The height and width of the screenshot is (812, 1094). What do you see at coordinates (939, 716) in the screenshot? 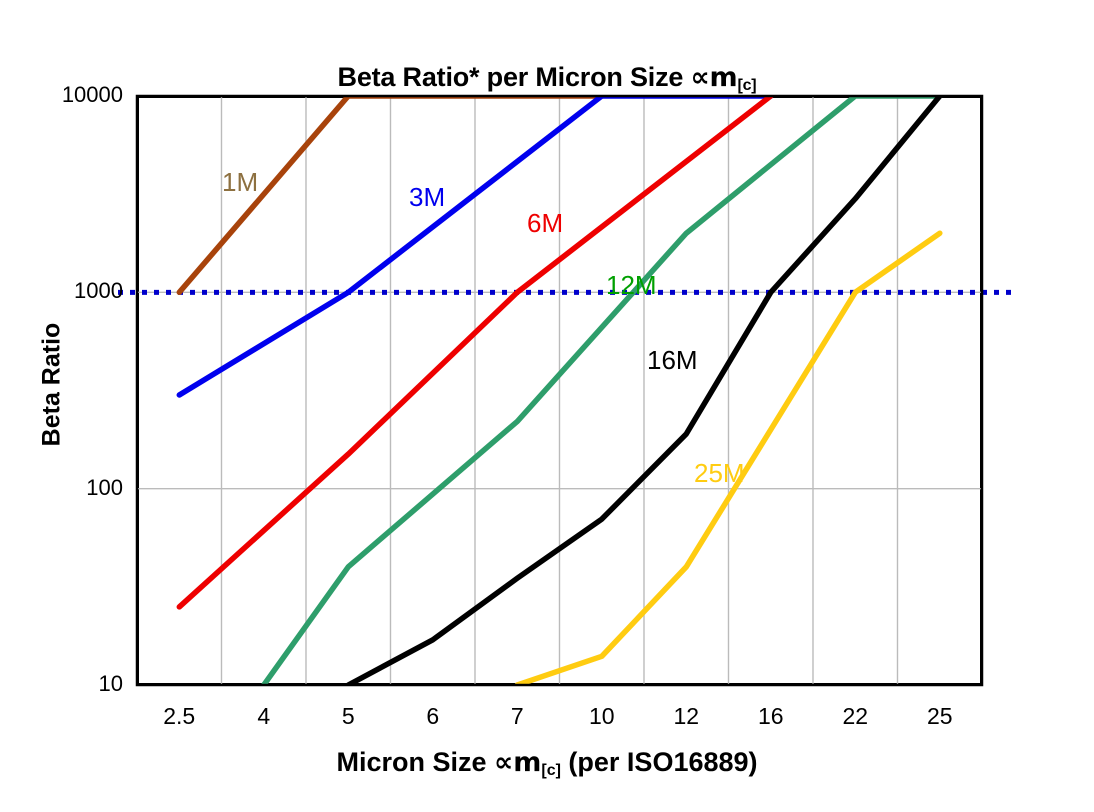
I see `x-tick-label: 25` at bounding box center [939, 716].